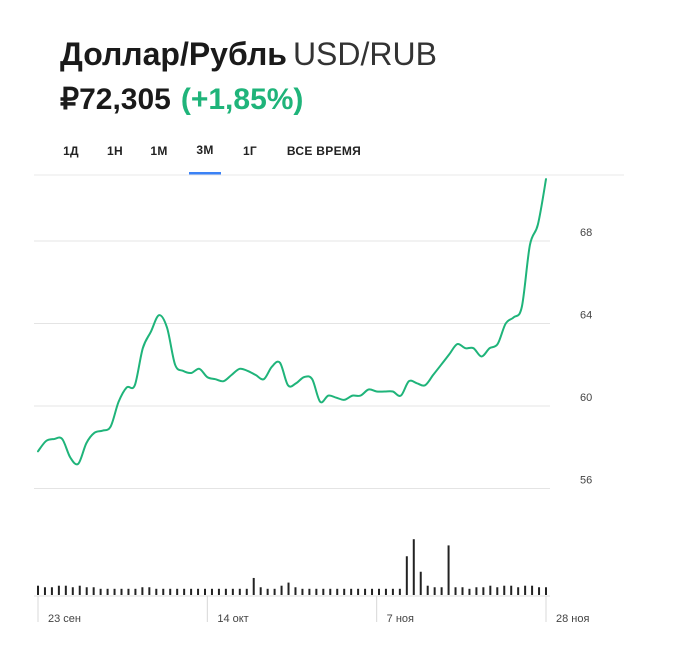 This screenshot has height=649, width=679. Describe the element at coordinates (159, 151) in the screenshot. I see `tab-1m: 1М` at that location.